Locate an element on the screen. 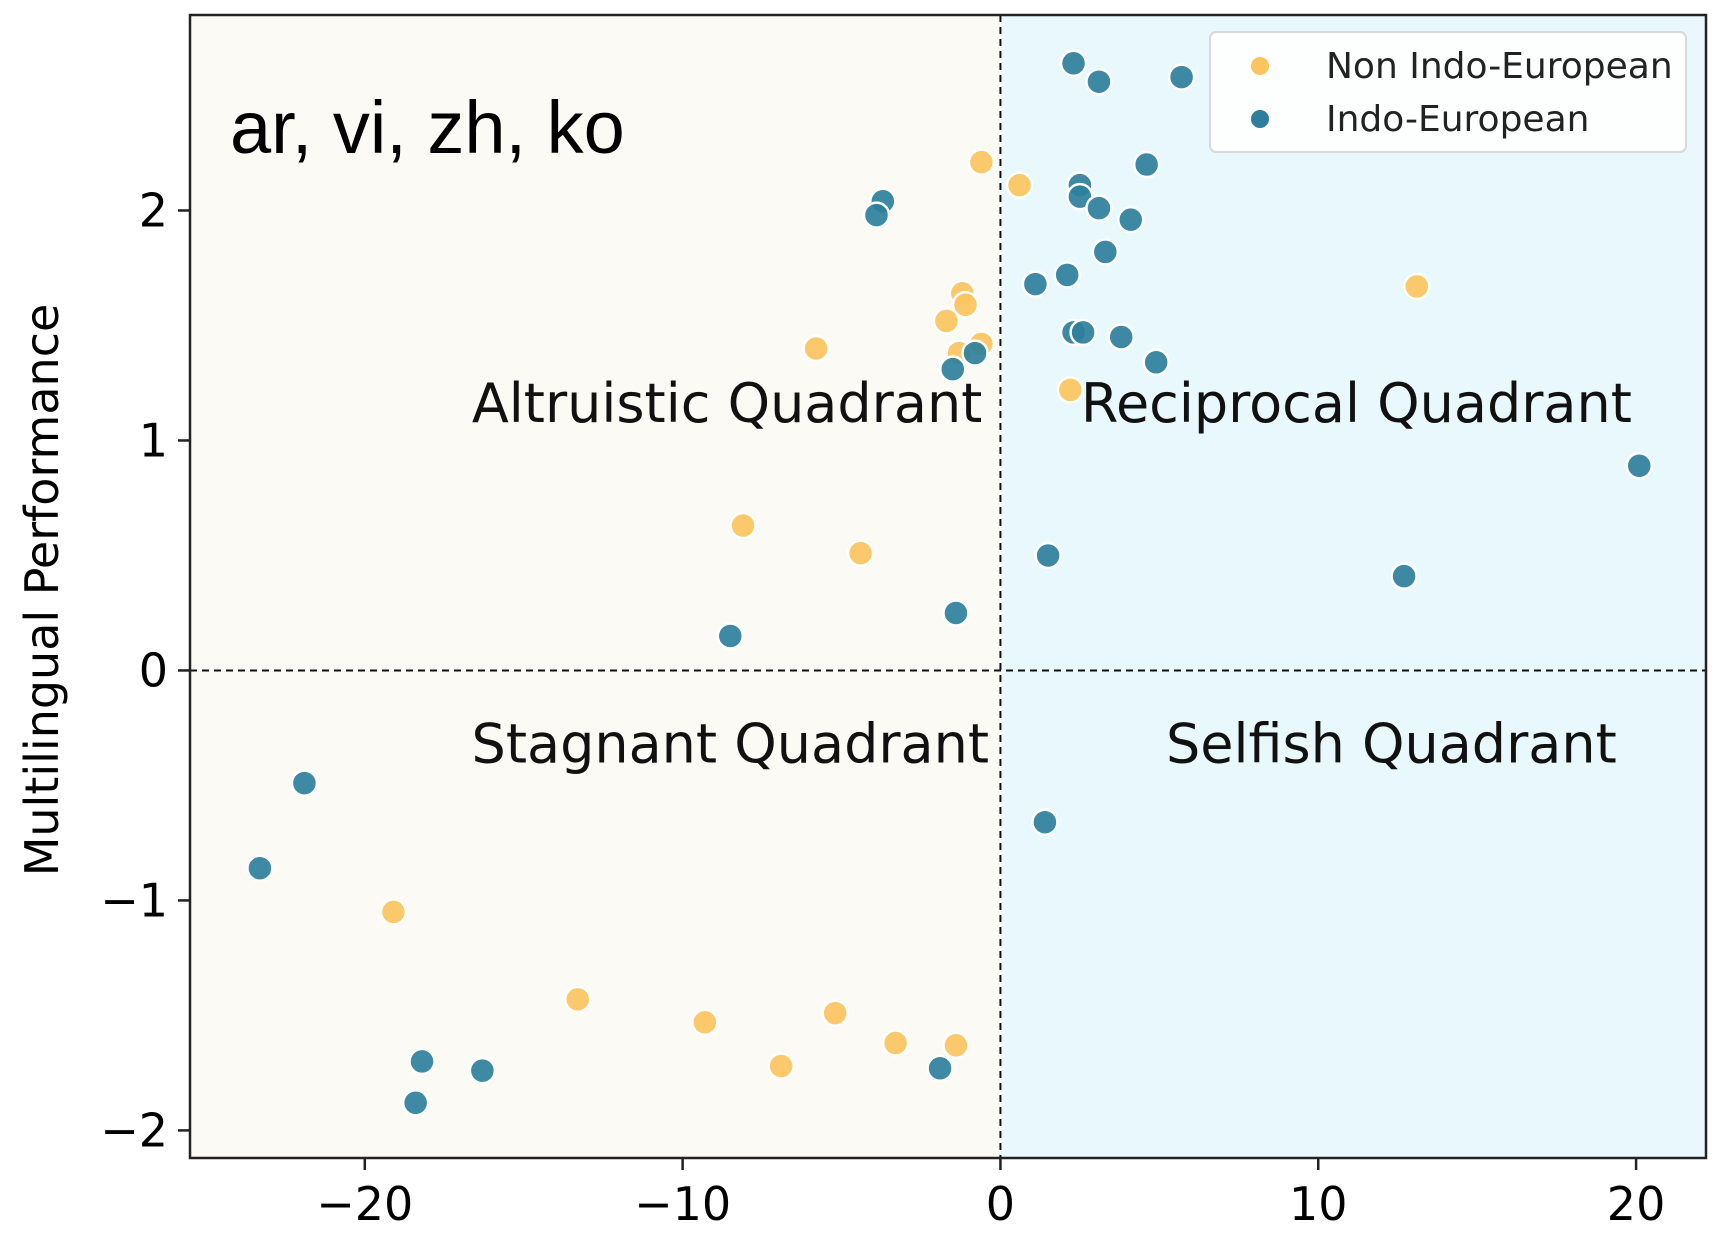  legend: Non Indo-European Indo-European is located at coordinates (1448, 92).